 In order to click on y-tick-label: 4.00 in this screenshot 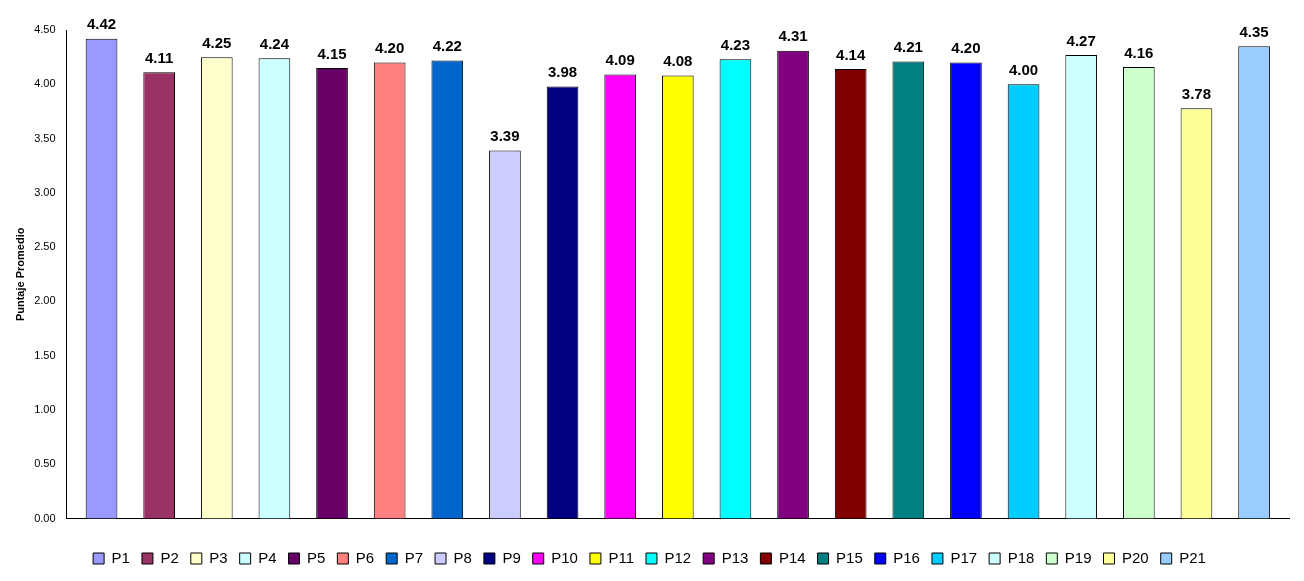, I will do `click(45, 83)`.